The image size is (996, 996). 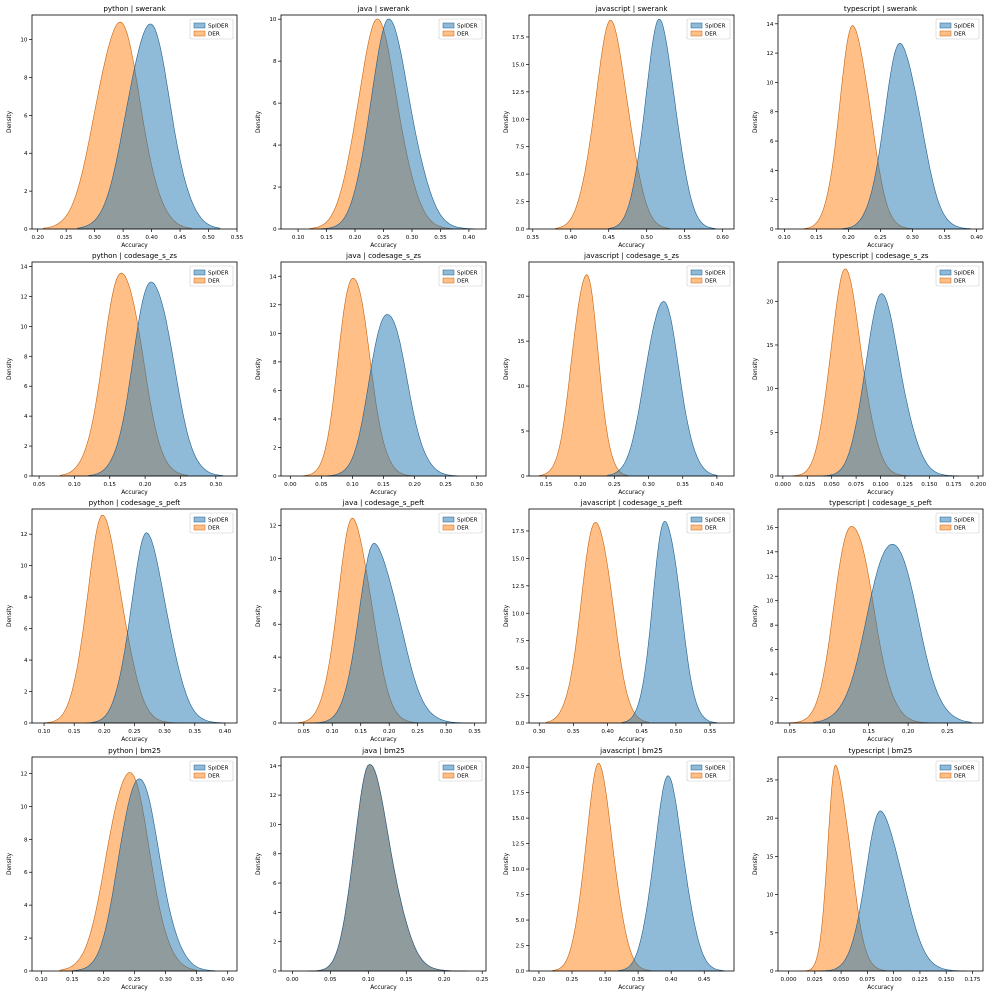 What do you see at coordinates (518, 38) in the screenshot?
I see `y-tick-label: 17.5` at bounding box center [518, 38].